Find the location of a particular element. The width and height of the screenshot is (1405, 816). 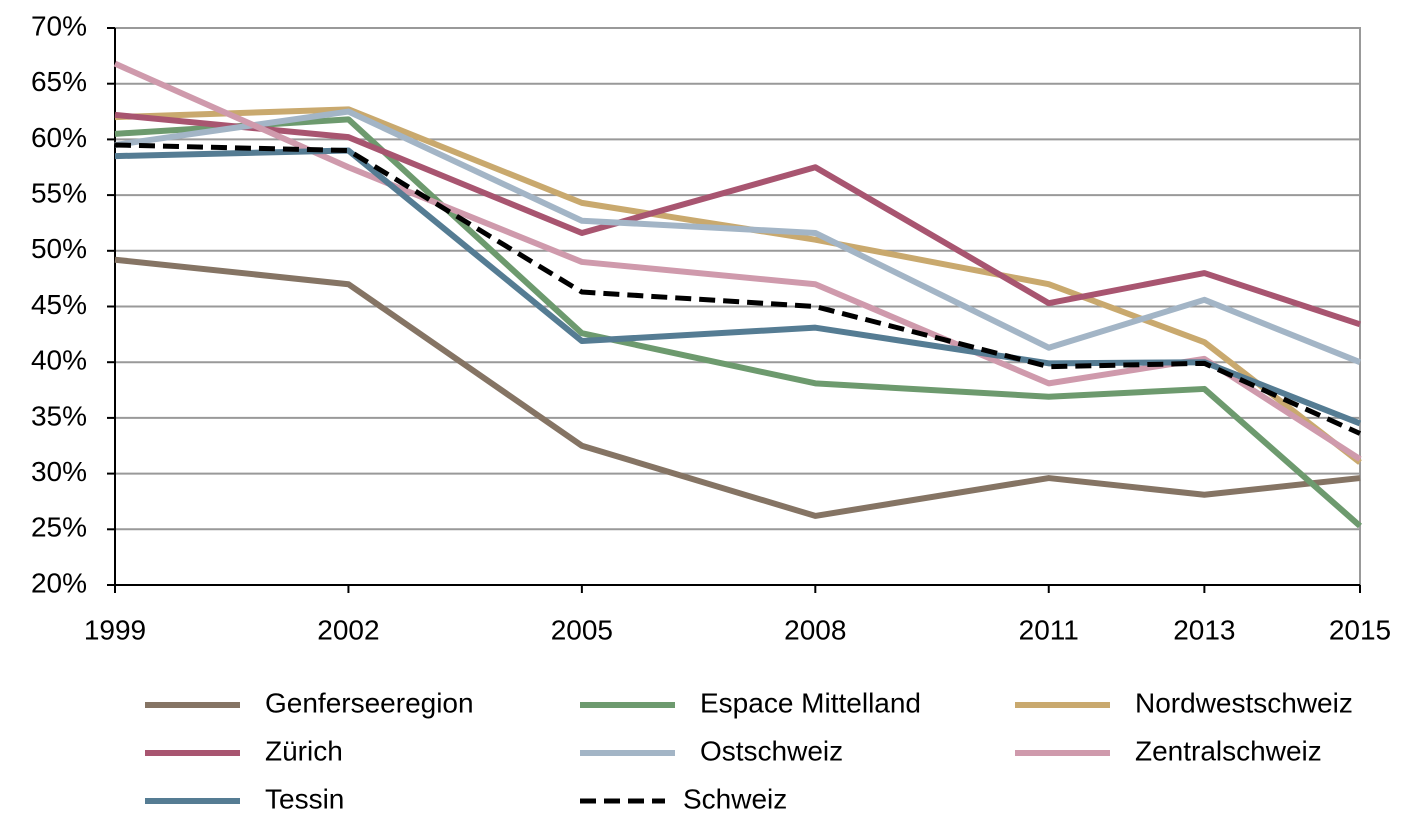

x-tick-label: 2002 is located at coordinates (348, 629).